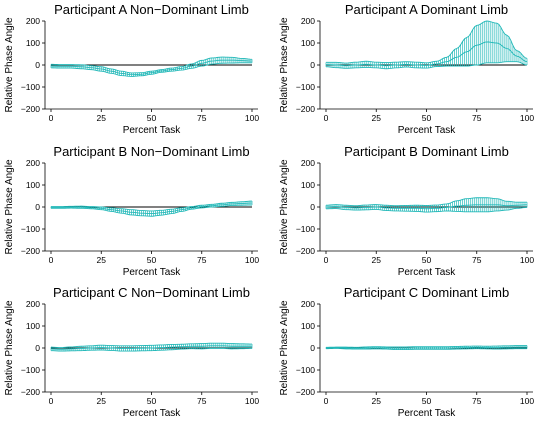 This screenshot has width=550, height=426. Describe the element at coordinates (151, 9) in the screenshot. I see `panel-title: Participant A Non−Dominant Limb` at that location.